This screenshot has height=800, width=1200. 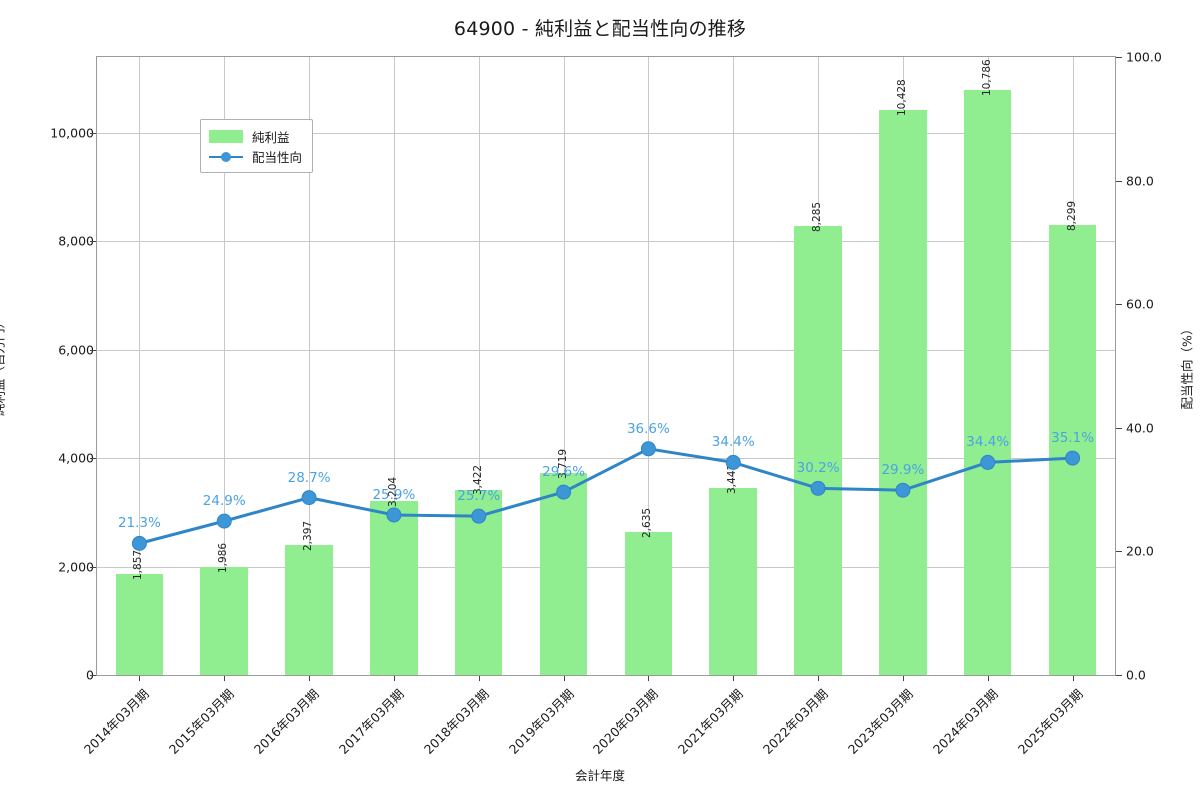 What do you see at coordinates (479, 496) in the screenshot?
I see `payout-ratio-value-label: 25.7%` at bounding box center [479, 496].